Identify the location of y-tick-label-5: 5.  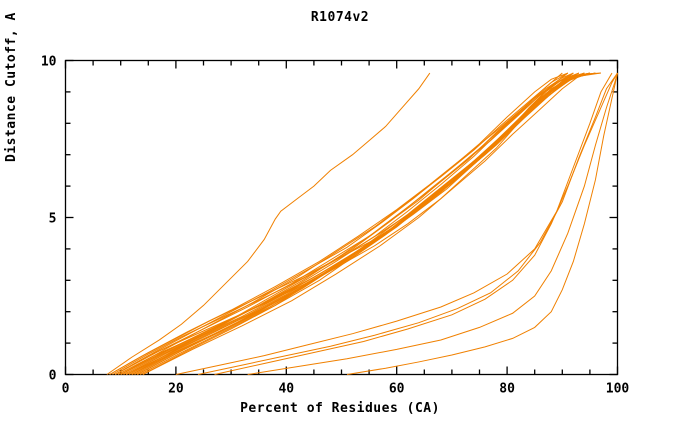
(53, 219).